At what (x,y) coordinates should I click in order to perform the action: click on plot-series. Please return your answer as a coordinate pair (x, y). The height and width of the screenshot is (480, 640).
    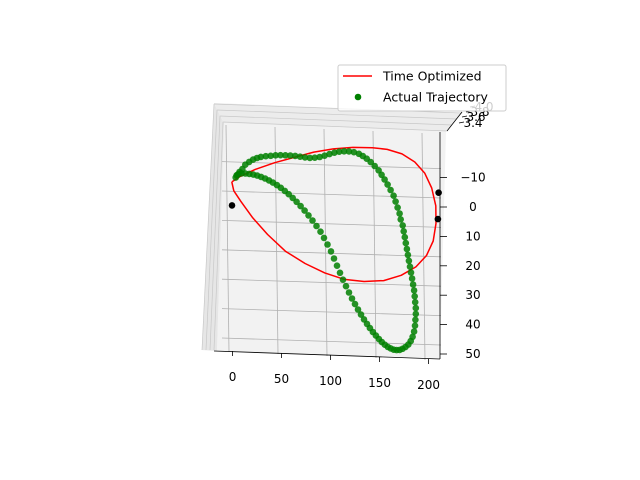
    Looking at the image, I should click on (335, 250).